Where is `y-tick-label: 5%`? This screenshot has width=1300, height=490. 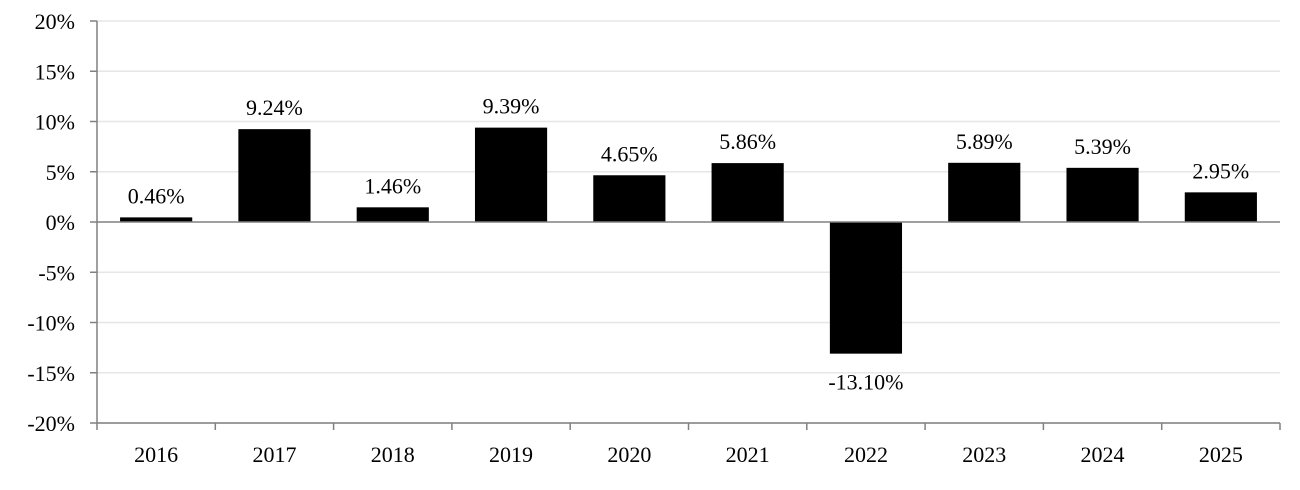 y-tick-label: 5% is located at coordinates (60, 172).